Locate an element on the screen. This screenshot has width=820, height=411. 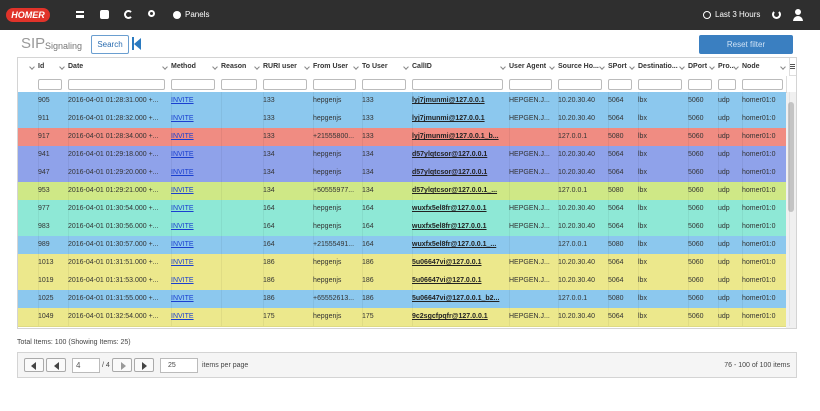
column-header: To User is located at coordinates (386, 67).